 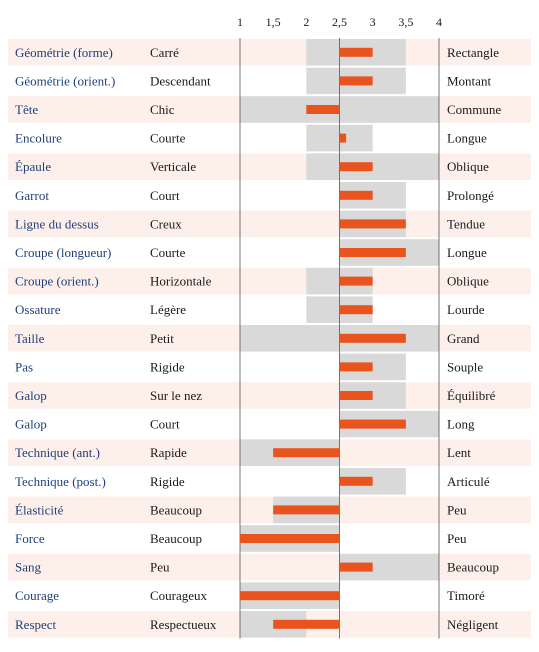 What do you see at coordinates (273, 22) in the screenshot?
I see `tick-label: 1,5` at bounding box center [273, 22].